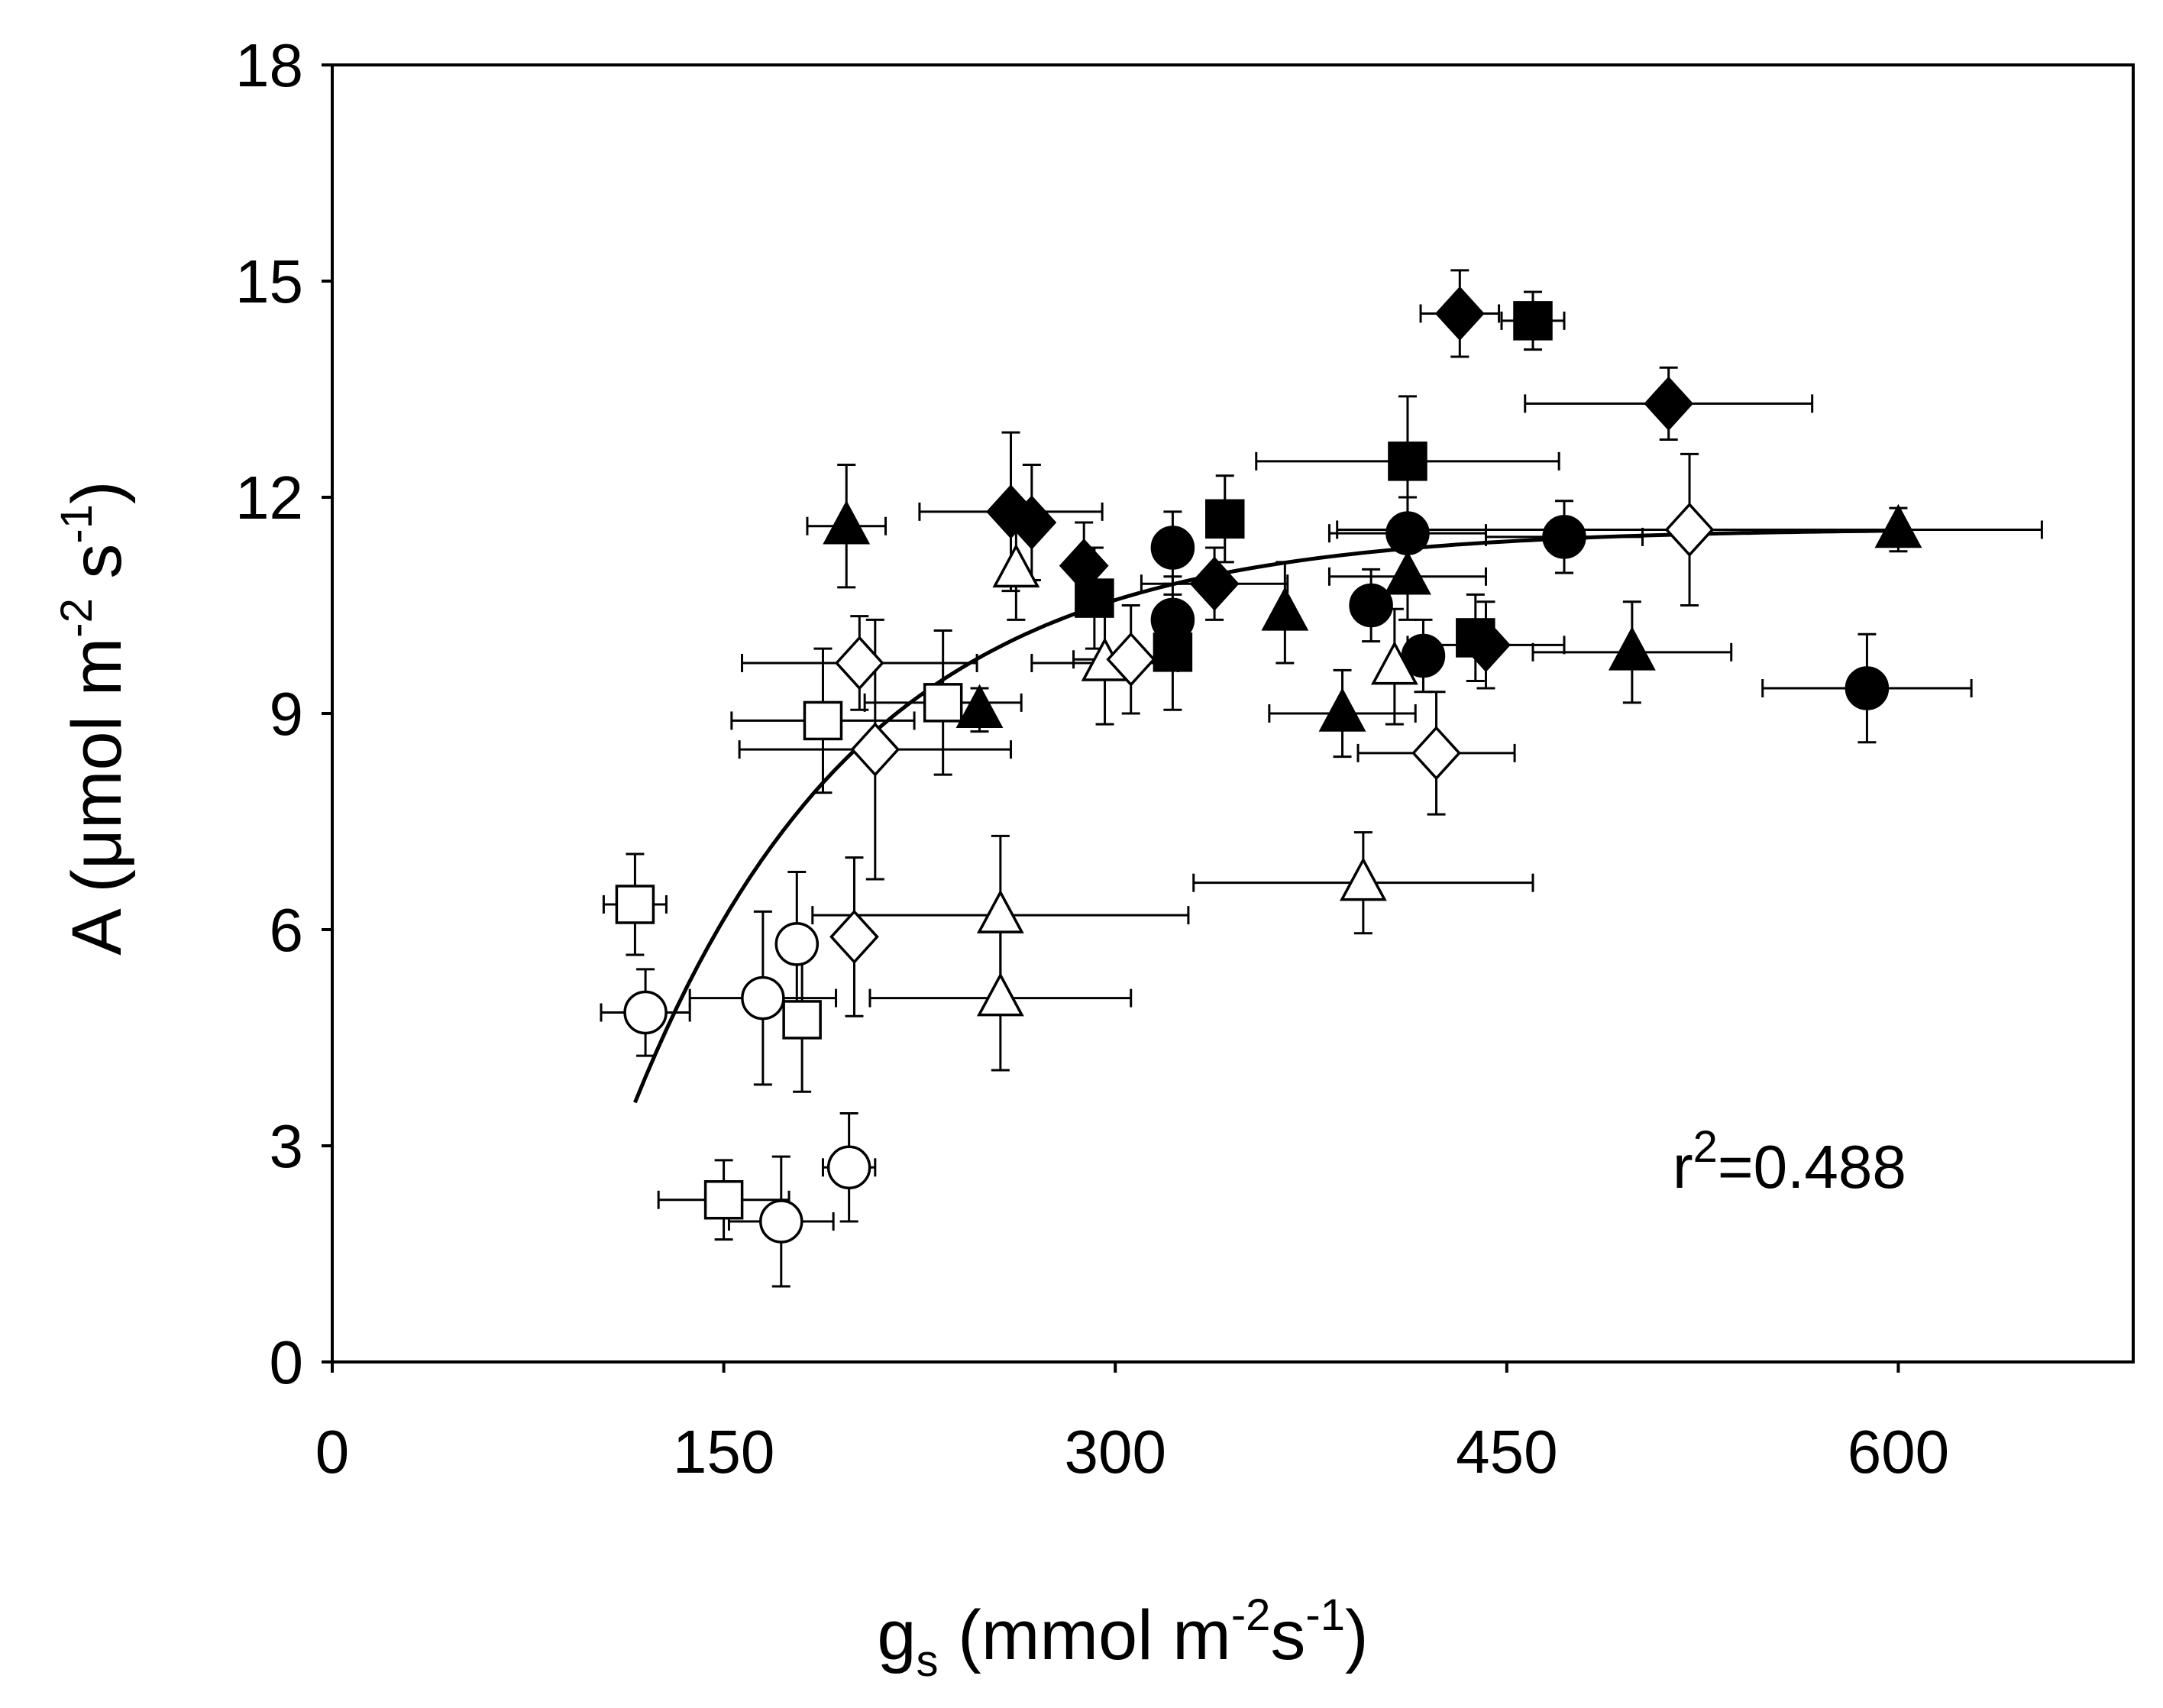  I want to click on y-axis-title: A (μmol m-2 s-1), so click(94, 717).